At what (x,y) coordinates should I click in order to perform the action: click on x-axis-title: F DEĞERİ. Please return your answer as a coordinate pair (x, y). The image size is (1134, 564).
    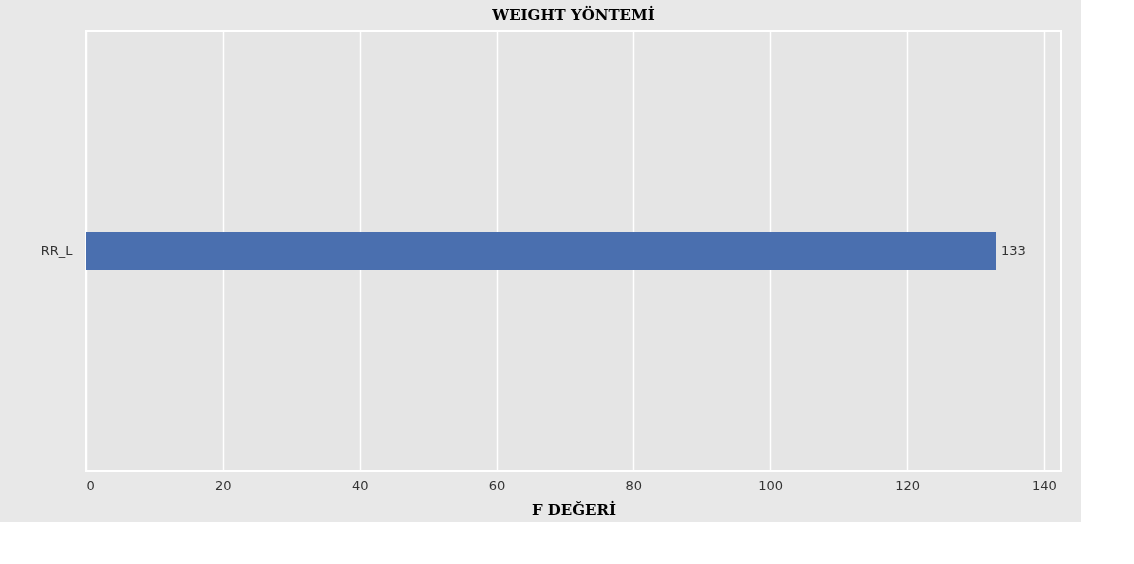
    Looking at the image, I should click on (574, 509).